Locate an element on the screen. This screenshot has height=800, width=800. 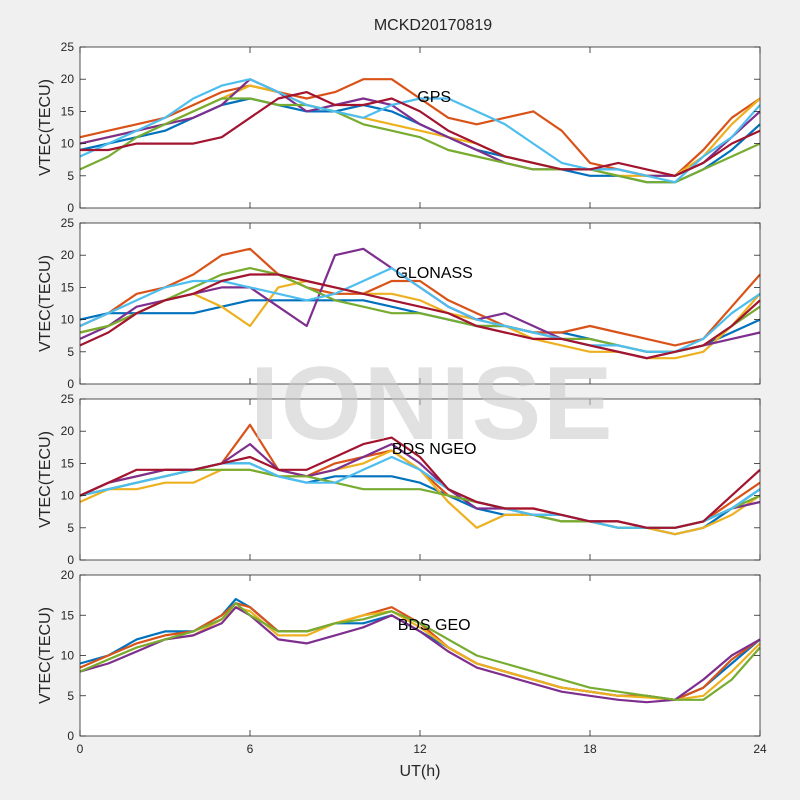
panel-label: GLONASS is located at coordinates (433, 273).